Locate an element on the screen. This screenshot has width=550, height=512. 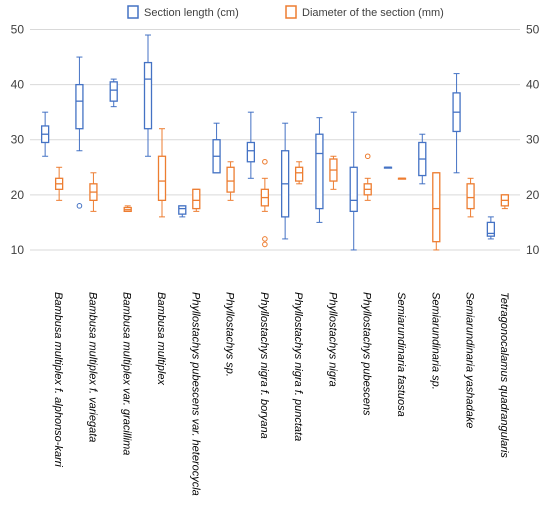
y-tick-right-30: 30 is located at coordinates (533, 140).